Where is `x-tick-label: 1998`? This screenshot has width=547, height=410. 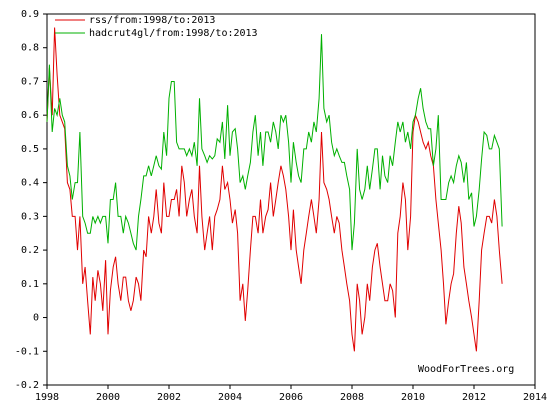
x-tick-label: 1998 is located at coordinates (47, 397).